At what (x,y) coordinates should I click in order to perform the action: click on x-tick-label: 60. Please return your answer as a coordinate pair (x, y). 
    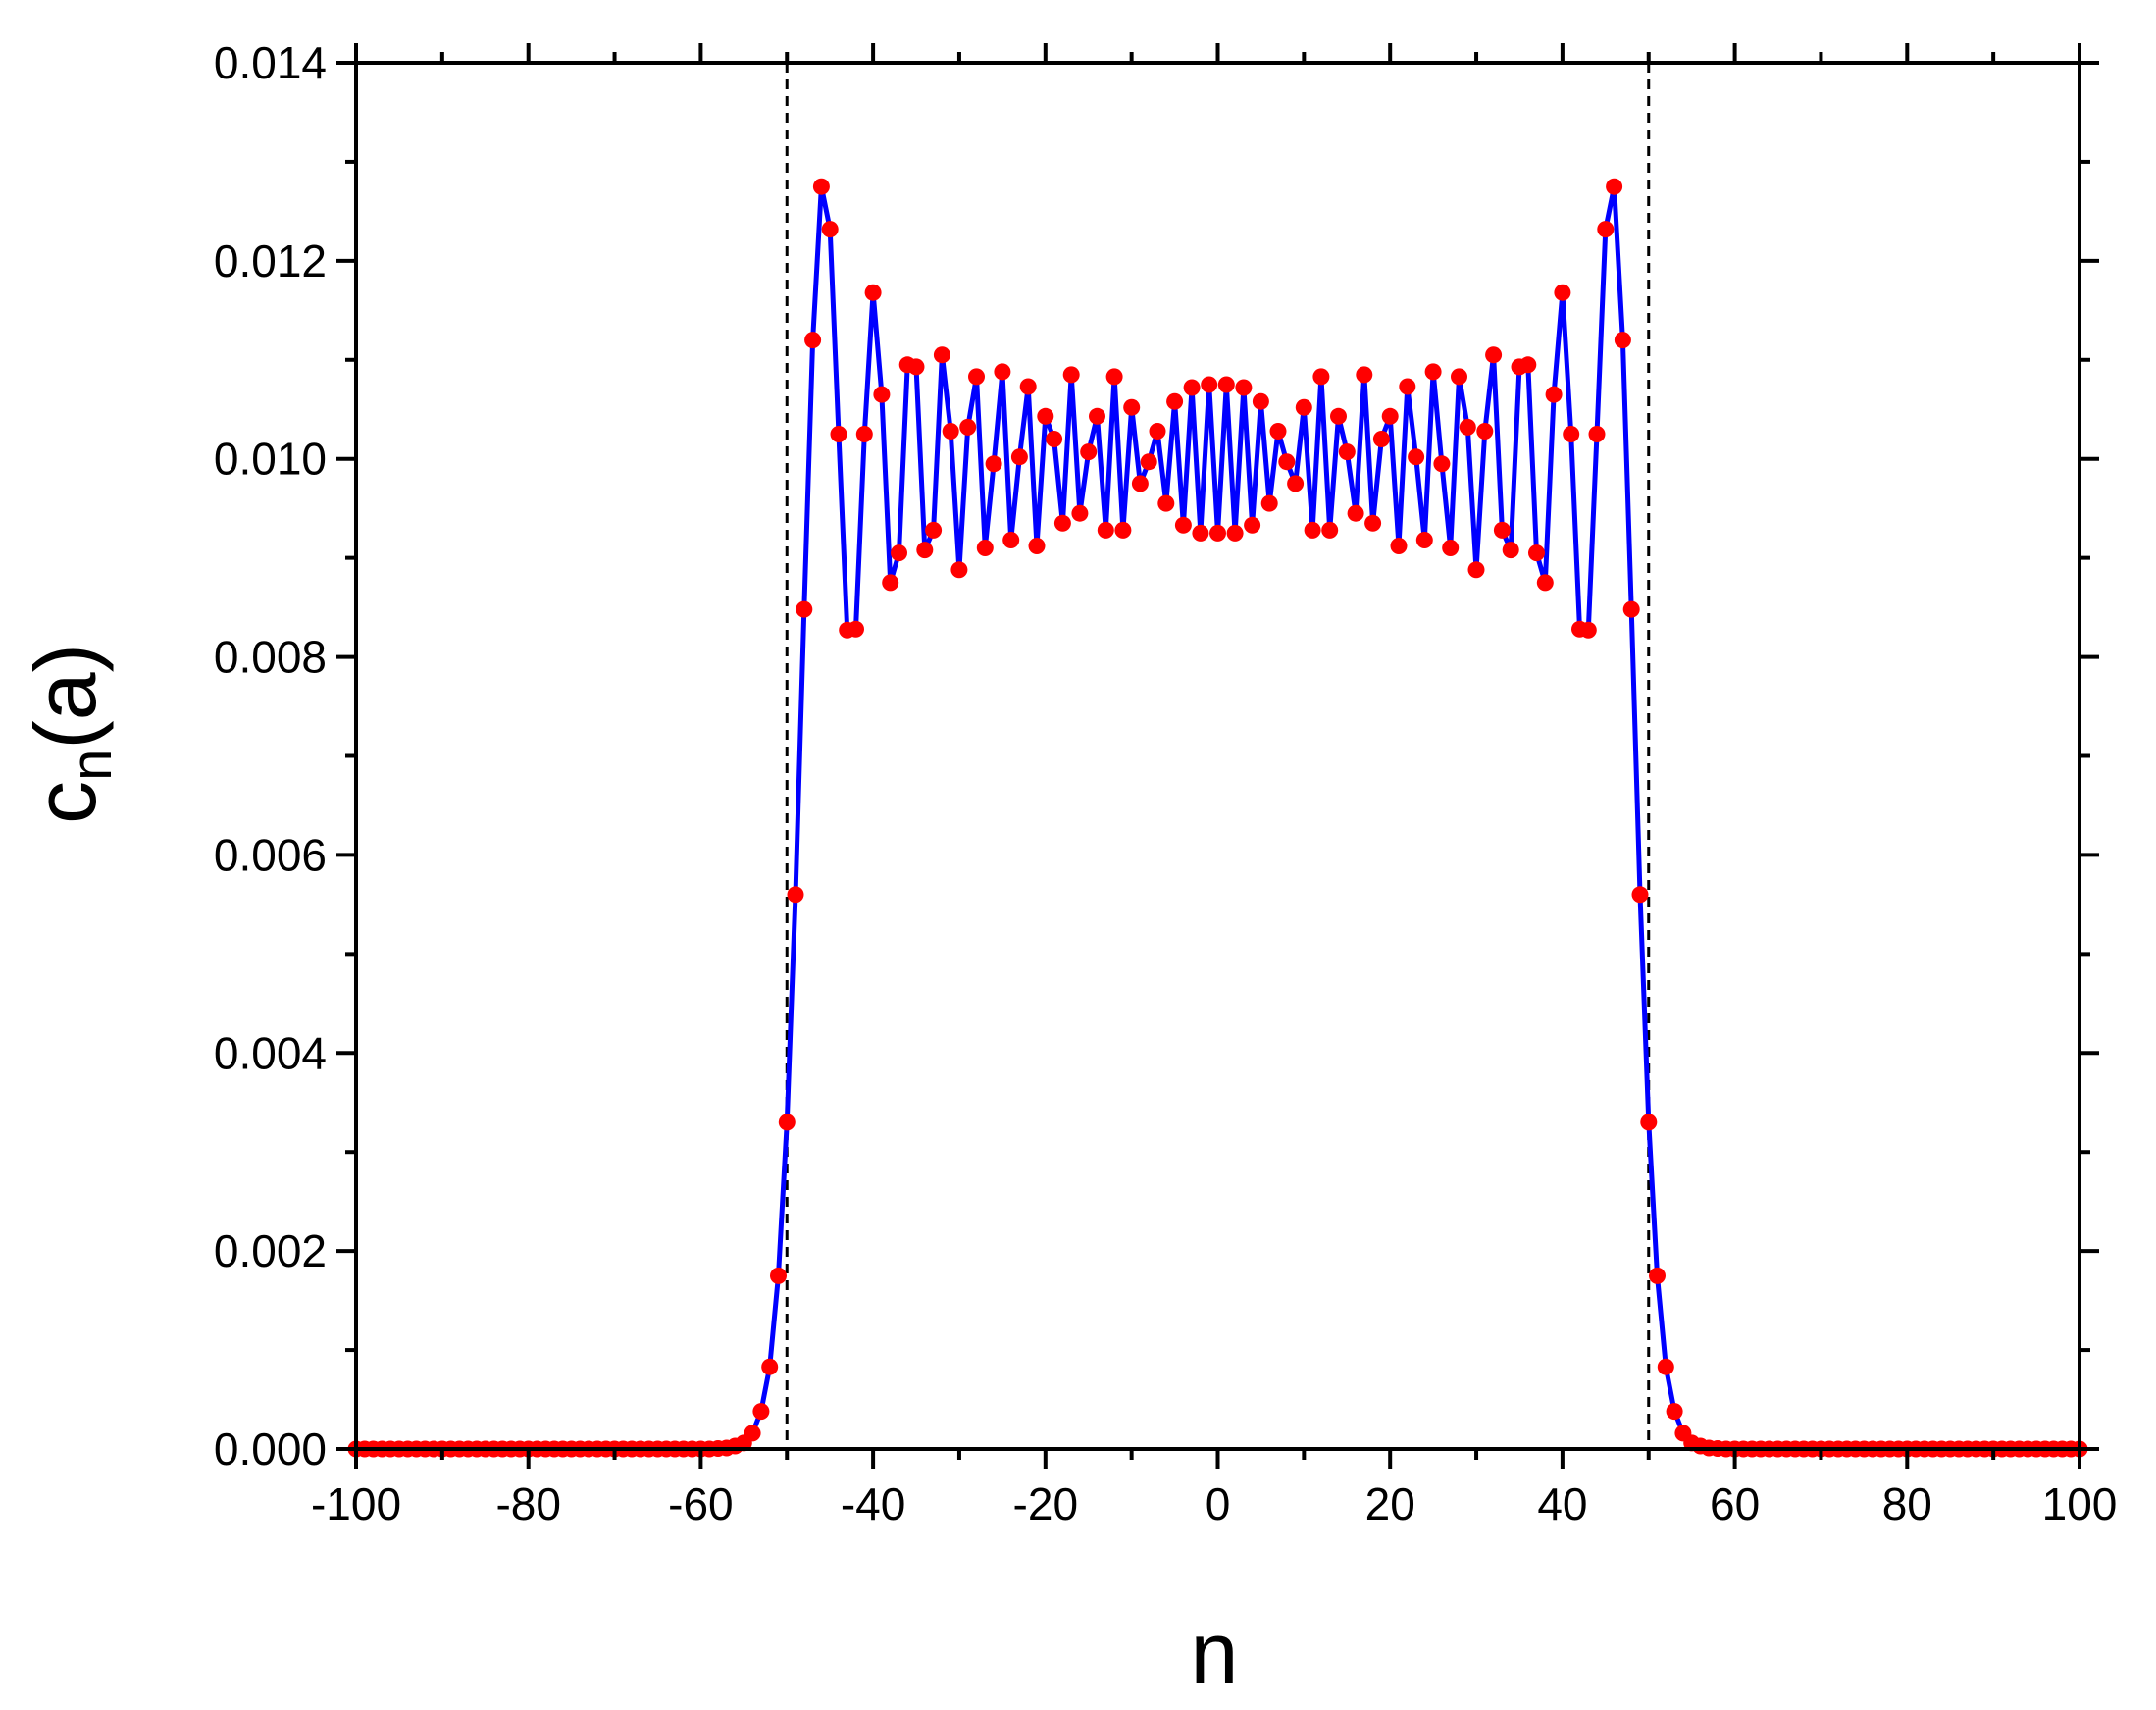
    Looking at the image, I should click on (1735, 1503).